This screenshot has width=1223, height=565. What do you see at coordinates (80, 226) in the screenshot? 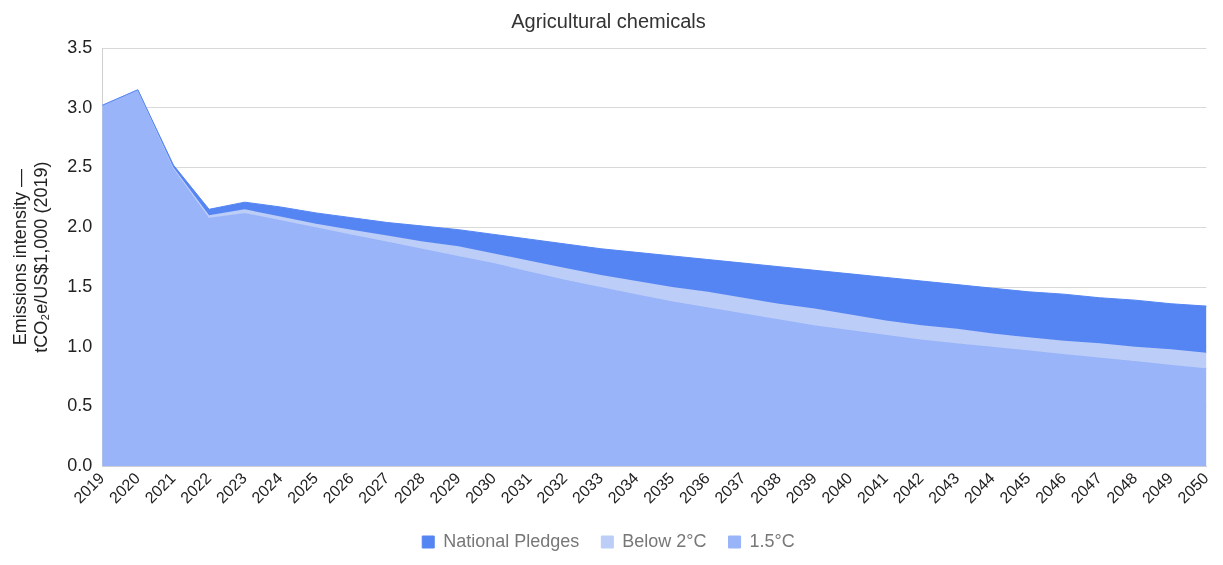
I see `y-tick-label: 2.0` at bounding box center [80, 226].